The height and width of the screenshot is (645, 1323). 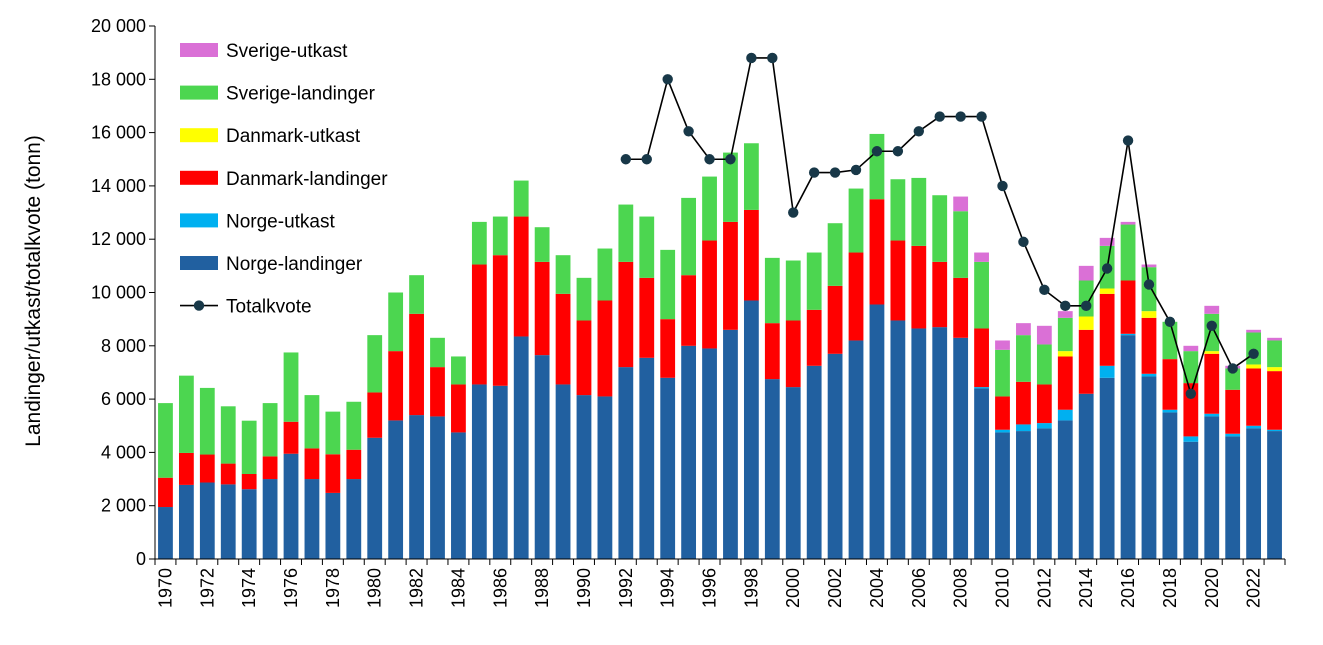 I want to click on bar-segment-norge-landinger-1973, so click(x=228, y=521).